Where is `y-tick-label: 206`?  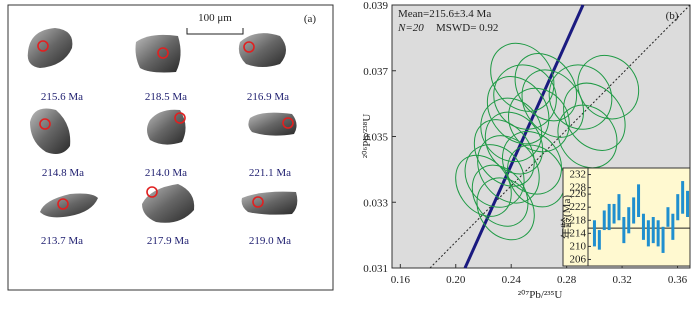 y-tick-label: 206 is located at coordinates (578, 259).